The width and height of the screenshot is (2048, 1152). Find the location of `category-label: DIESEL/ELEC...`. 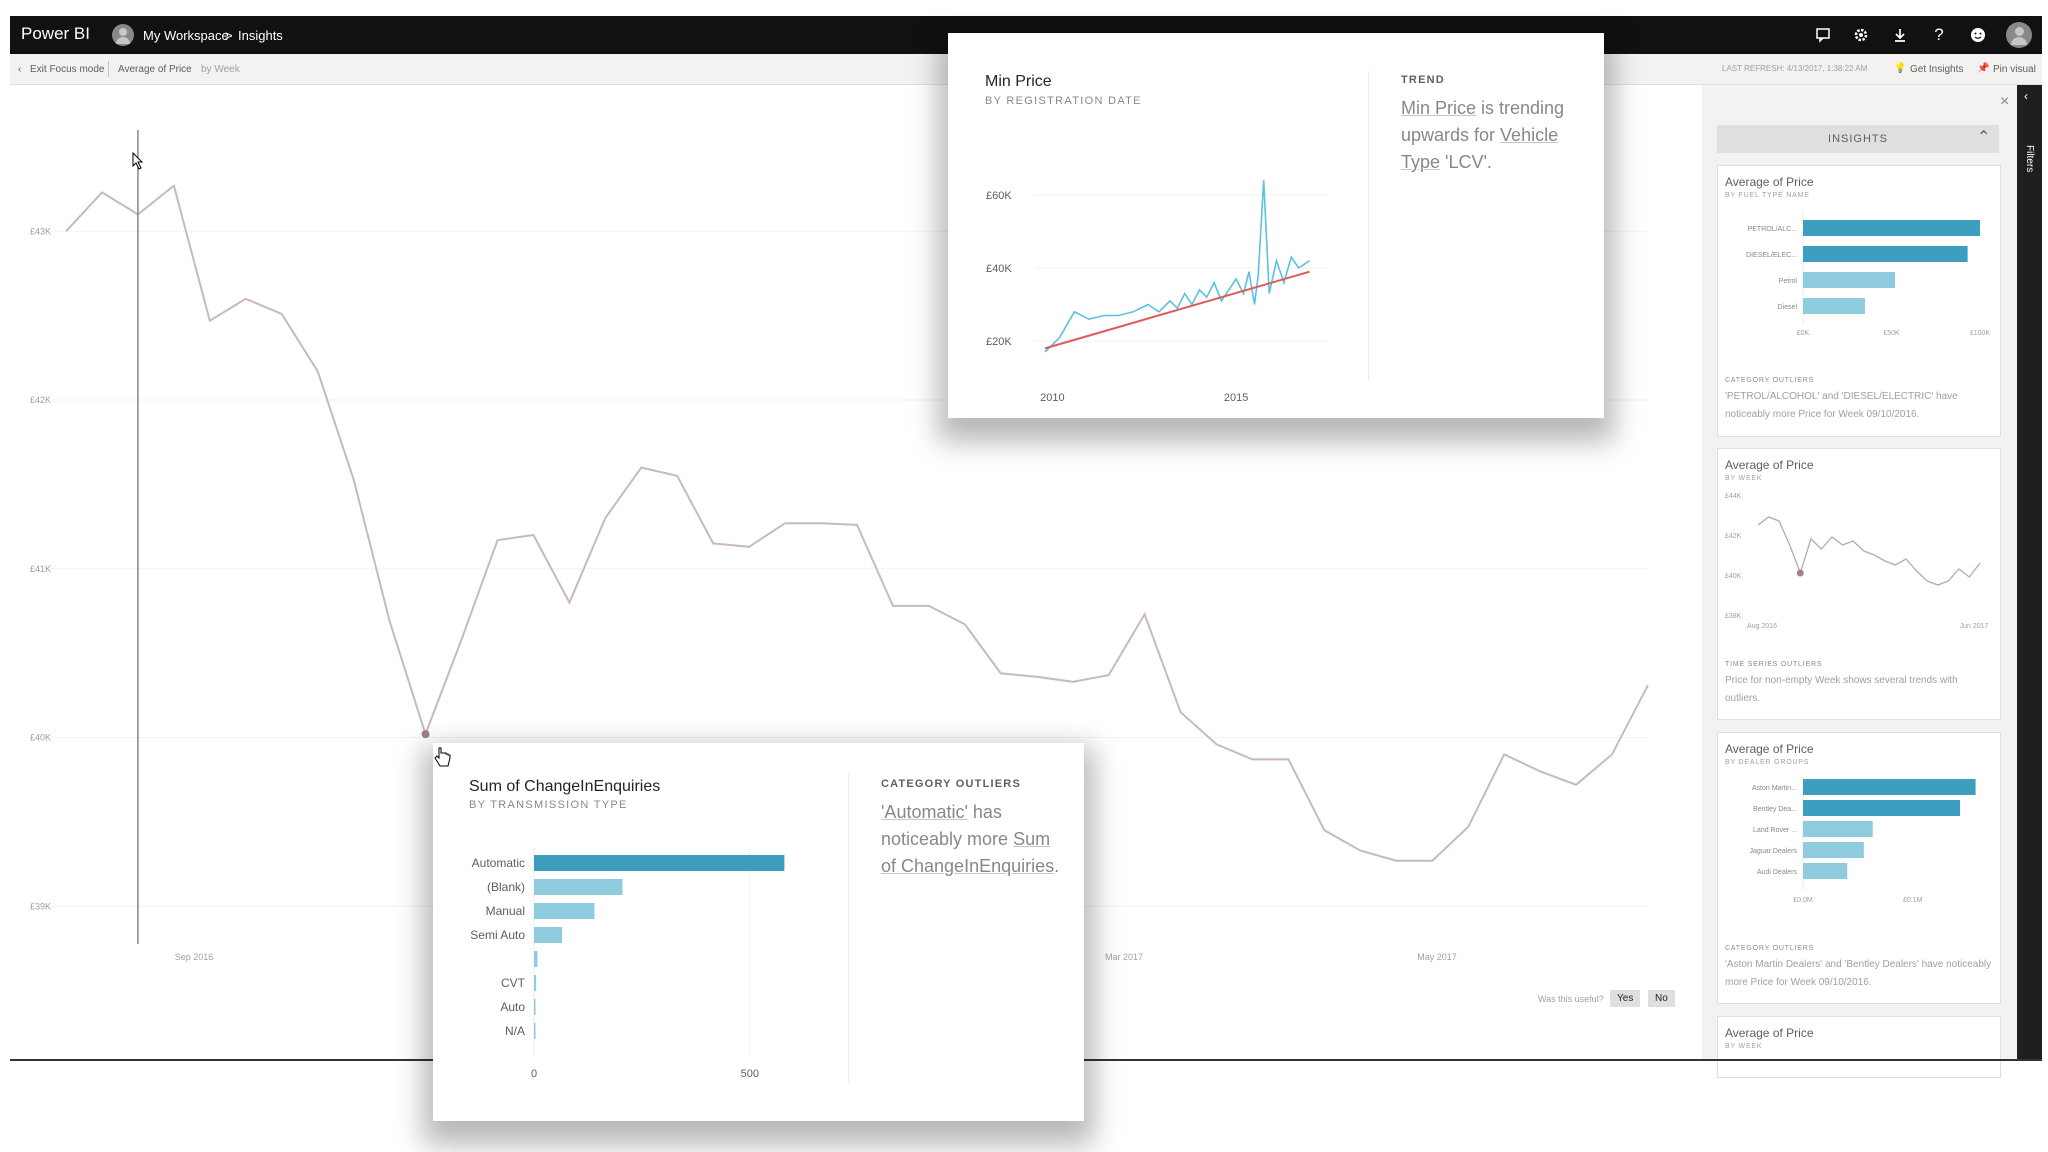

category-label: DIESEL/ELEC... is located at coordinates (1771, 255).